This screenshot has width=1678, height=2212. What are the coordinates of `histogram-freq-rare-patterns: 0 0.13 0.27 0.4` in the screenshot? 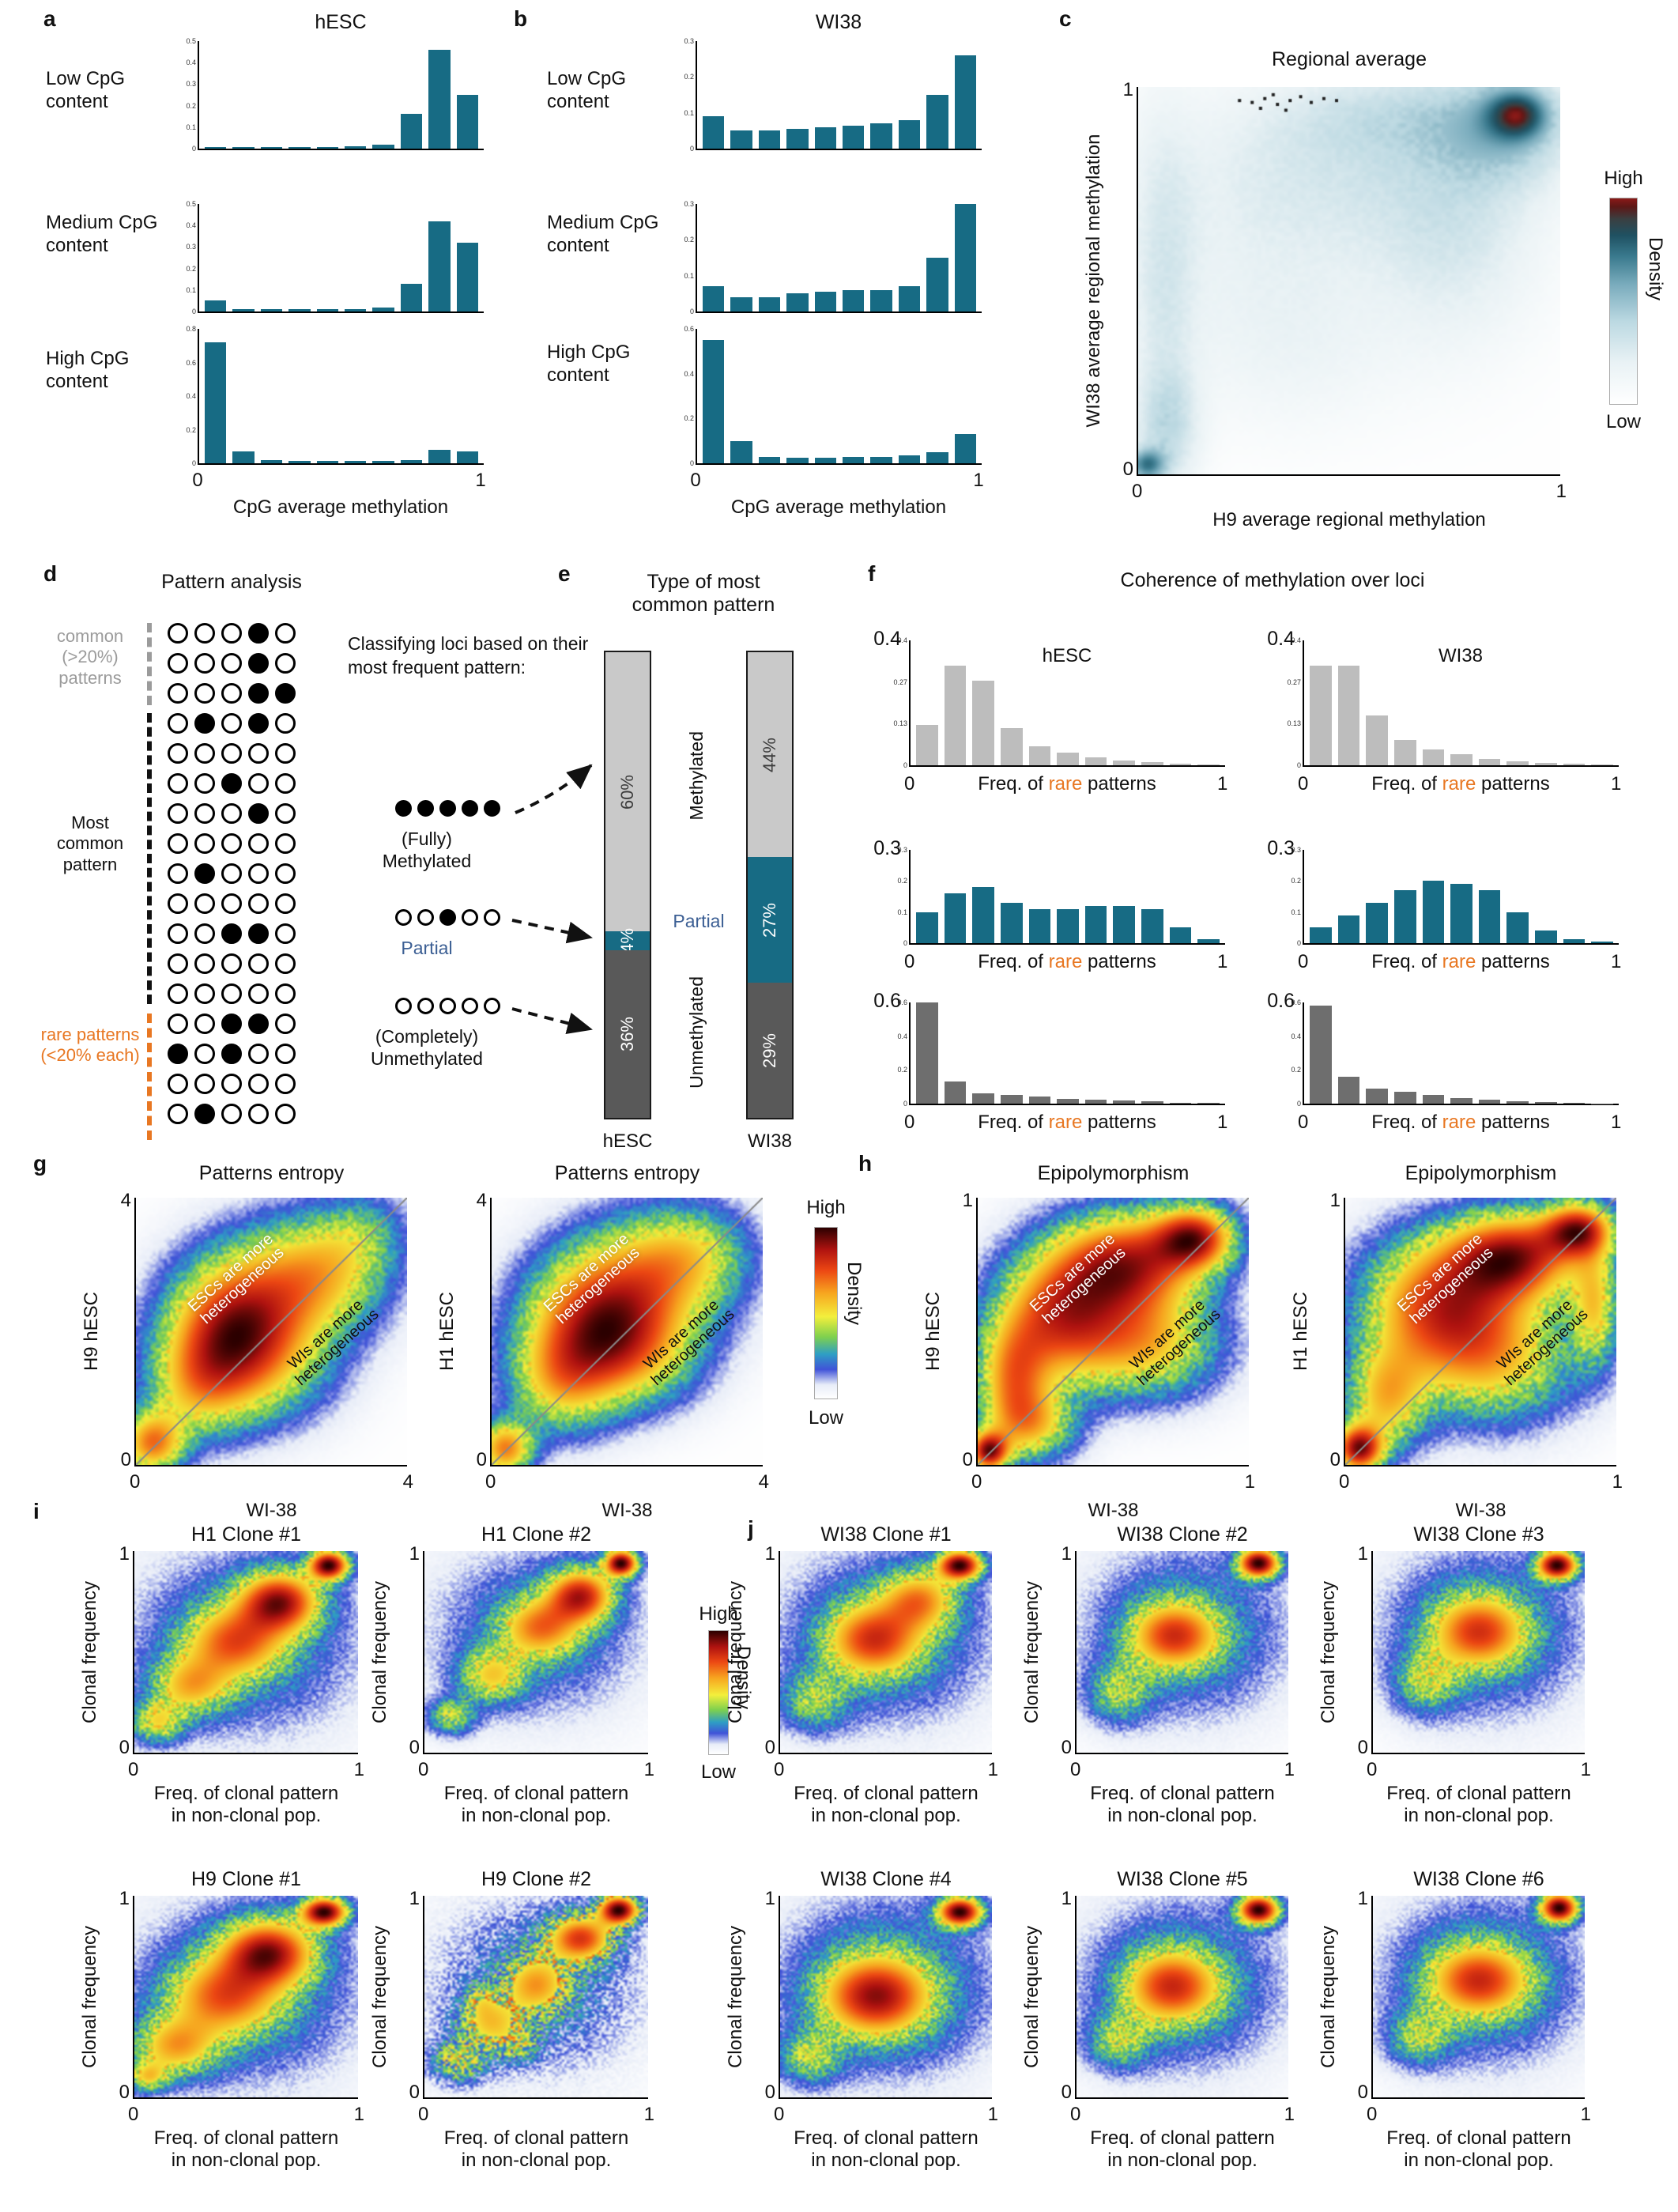 It's located at (1059, 702).